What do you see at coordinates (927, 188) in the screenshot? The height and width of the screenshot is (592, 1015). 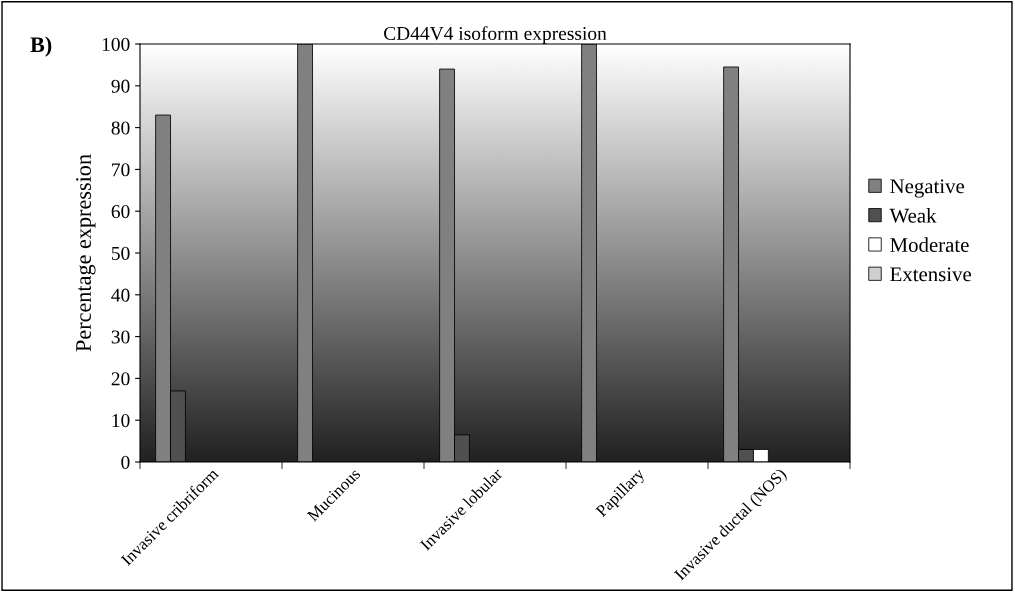 I see `legend-label: Negative` at bounding box center [927, 188].